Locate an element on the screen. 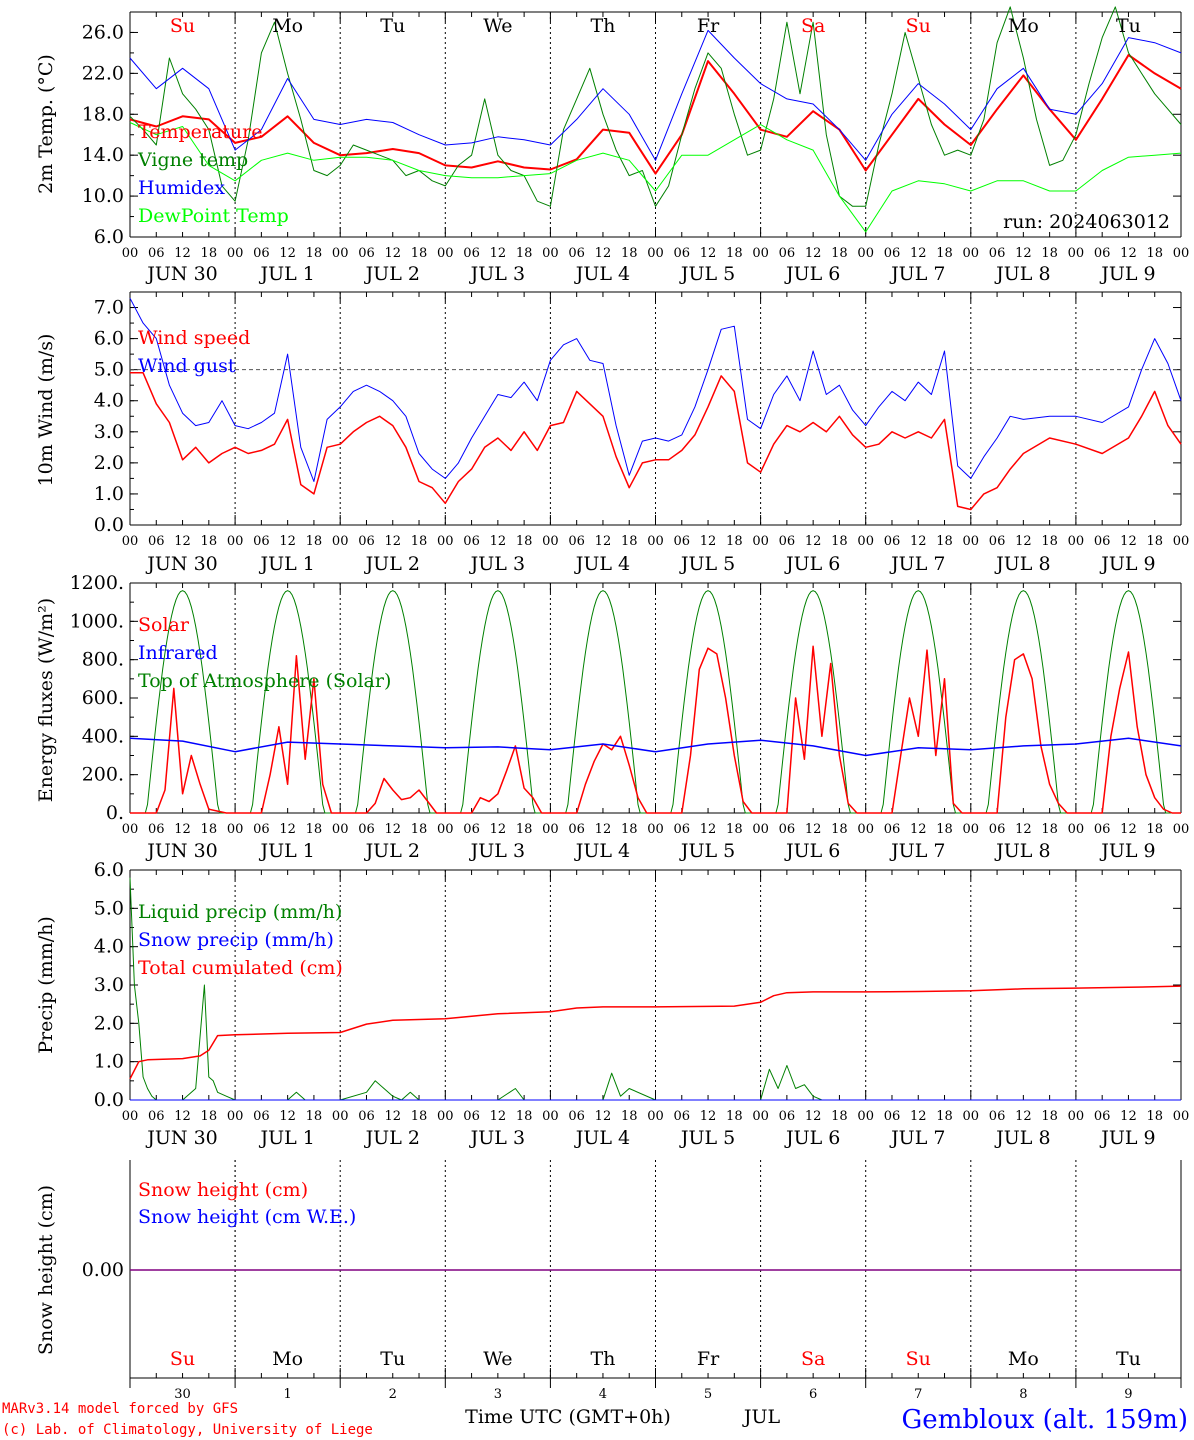 This screenshot has width=1194, height=1440. date-label: JUL 5 is located at coordinates (707, 1138).